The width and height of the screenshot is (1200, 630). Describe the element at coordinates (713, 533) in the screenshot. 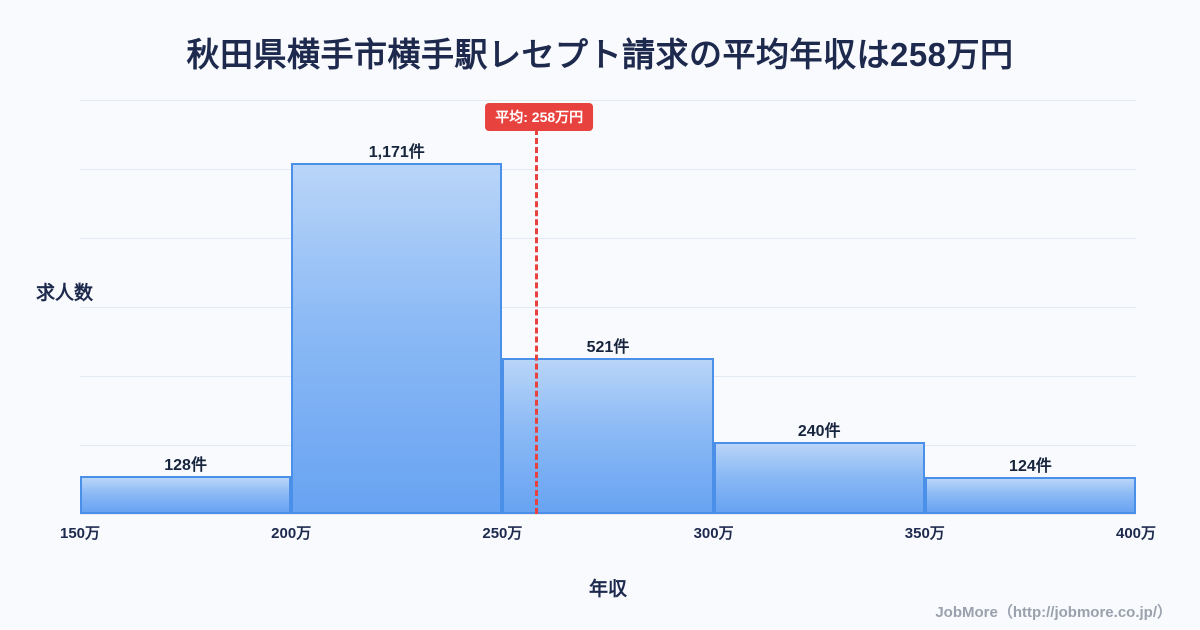

I see `x-tick-label: 300万` at that location.